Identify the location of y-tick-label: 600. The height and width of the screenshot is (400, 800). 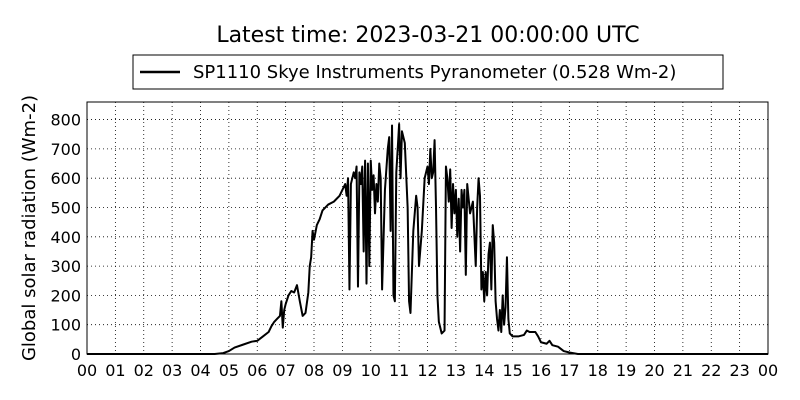
(65, 178).